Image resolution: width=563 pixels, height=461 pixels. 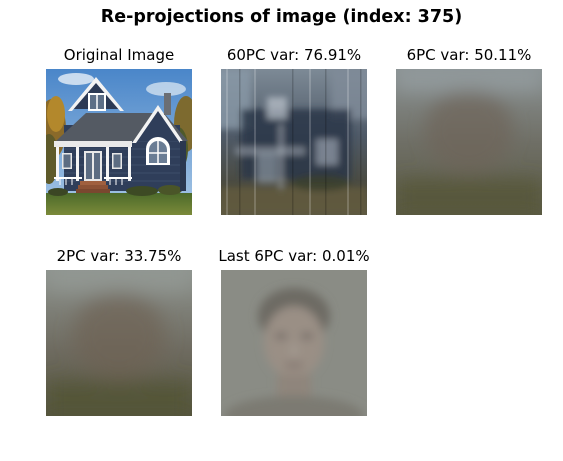 I want to click on panel-title: 60PC var: 76.91%, so click(x=294, y=55).